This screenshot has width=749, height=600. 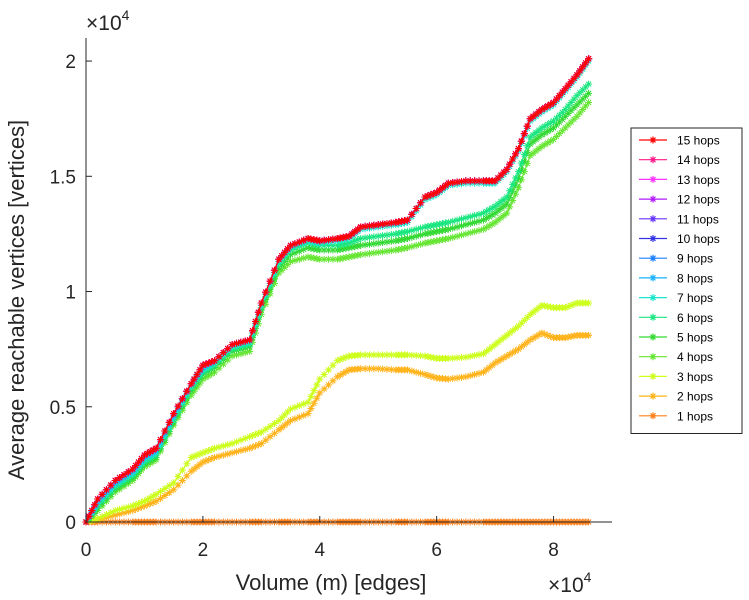 What do you see at coordinates (676, 259) in the screenshot?
I see `legend-item: 9 hops` at bounding box center [676, 259].